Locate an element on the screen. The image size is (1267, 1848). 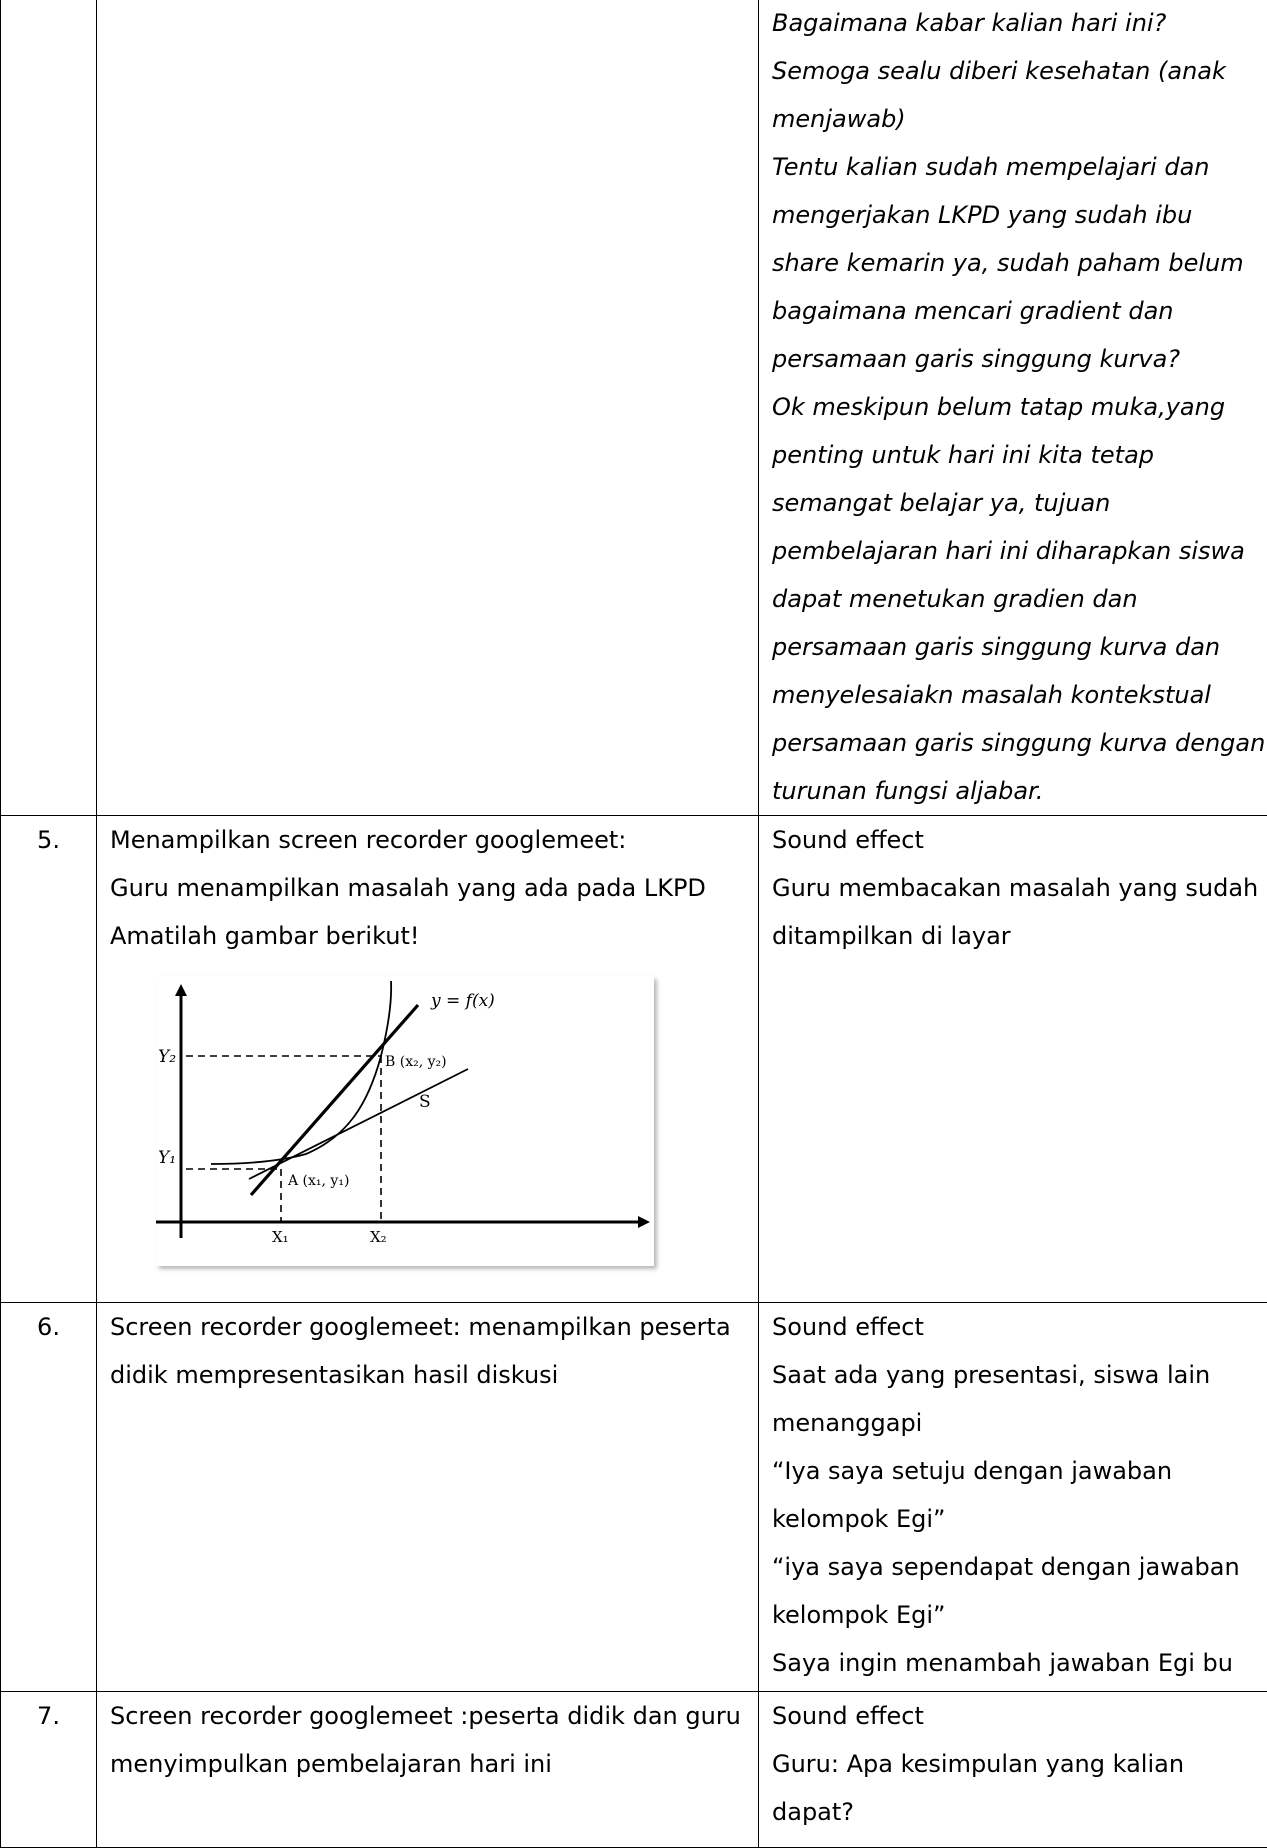
x2-label: X₂ is located at coordinates (378, 1237).